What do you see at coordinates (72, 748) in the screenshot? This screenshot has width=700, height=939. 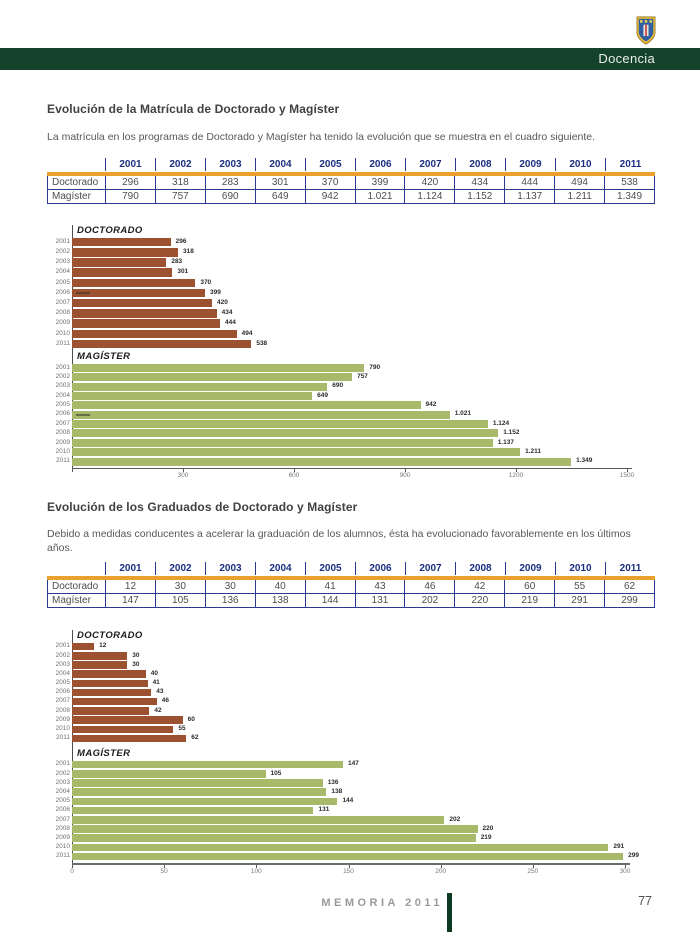 I see `chart-y-axis-line` at bounding box center [72, 748].